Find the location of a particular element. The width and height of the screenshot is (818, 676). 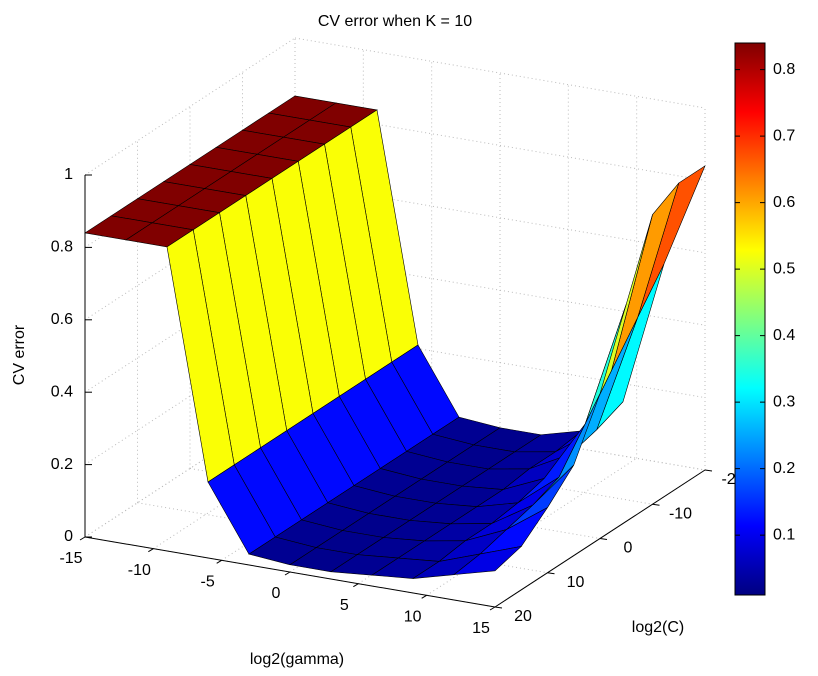

chart-title: CV error when K = 10 is located at coordinates (395, 21).